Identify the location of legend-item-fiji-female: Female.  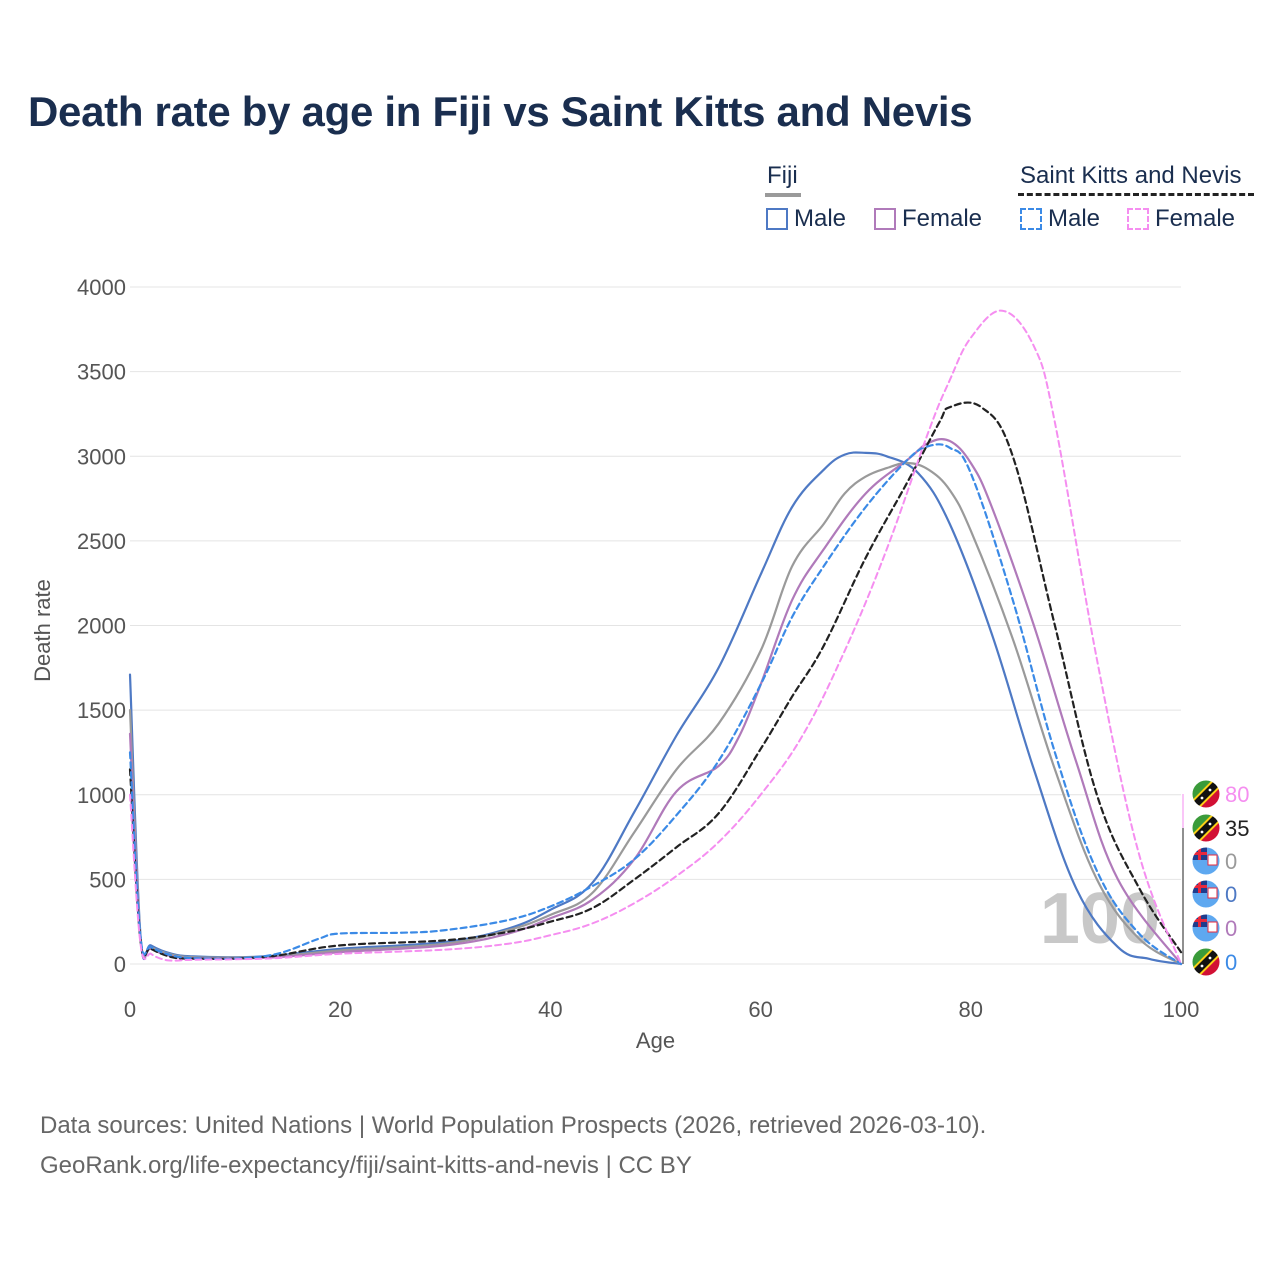
(928, 219).